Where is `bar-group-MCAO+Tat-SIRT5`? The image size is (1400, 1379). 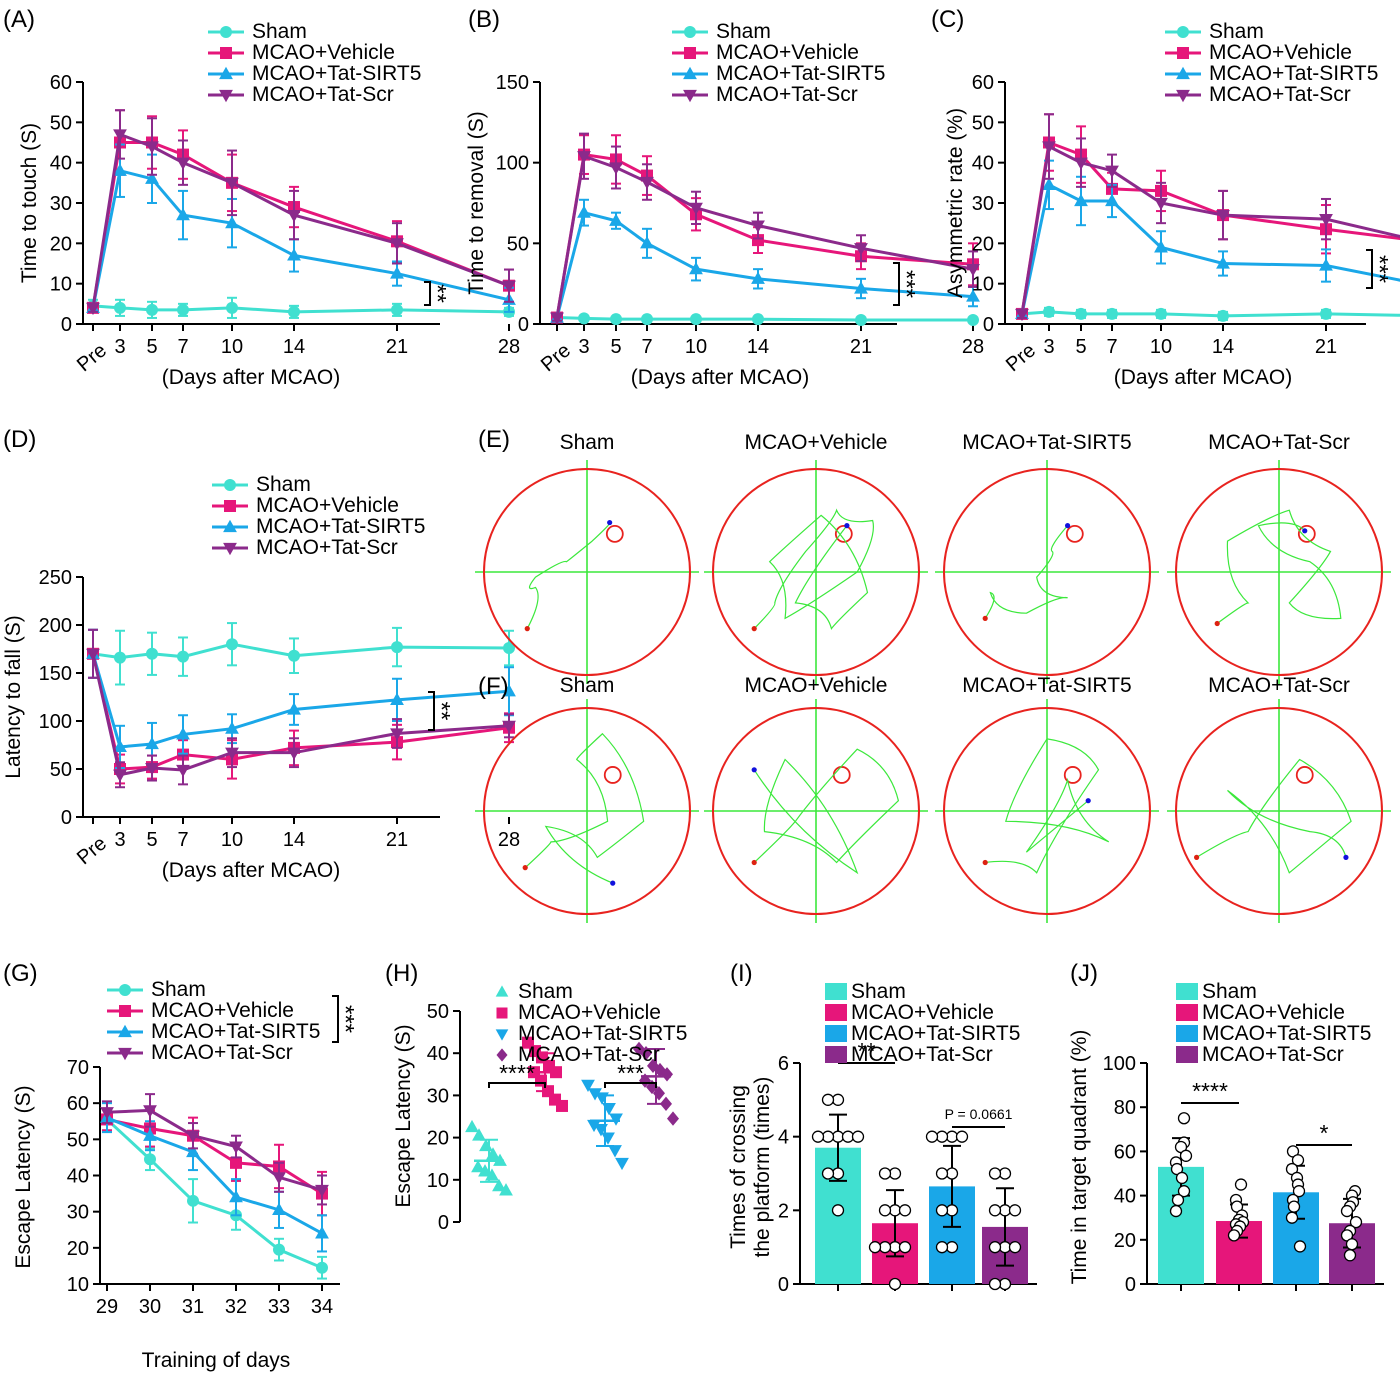
bar-group-MCAO+Tat-SIRT5 is located at coordinates (1296, 1218).